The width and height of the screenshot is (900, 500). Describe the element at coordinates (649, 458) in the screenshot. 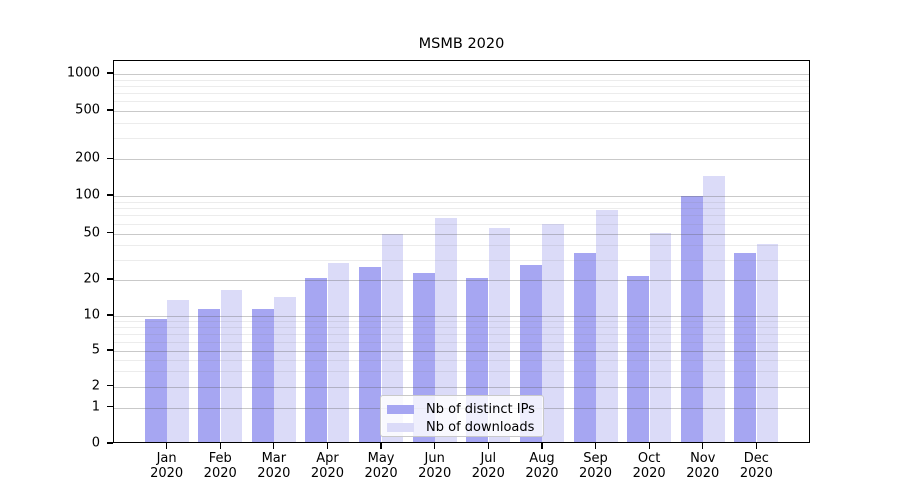

I see `x-tick-month: Oct` at that location.